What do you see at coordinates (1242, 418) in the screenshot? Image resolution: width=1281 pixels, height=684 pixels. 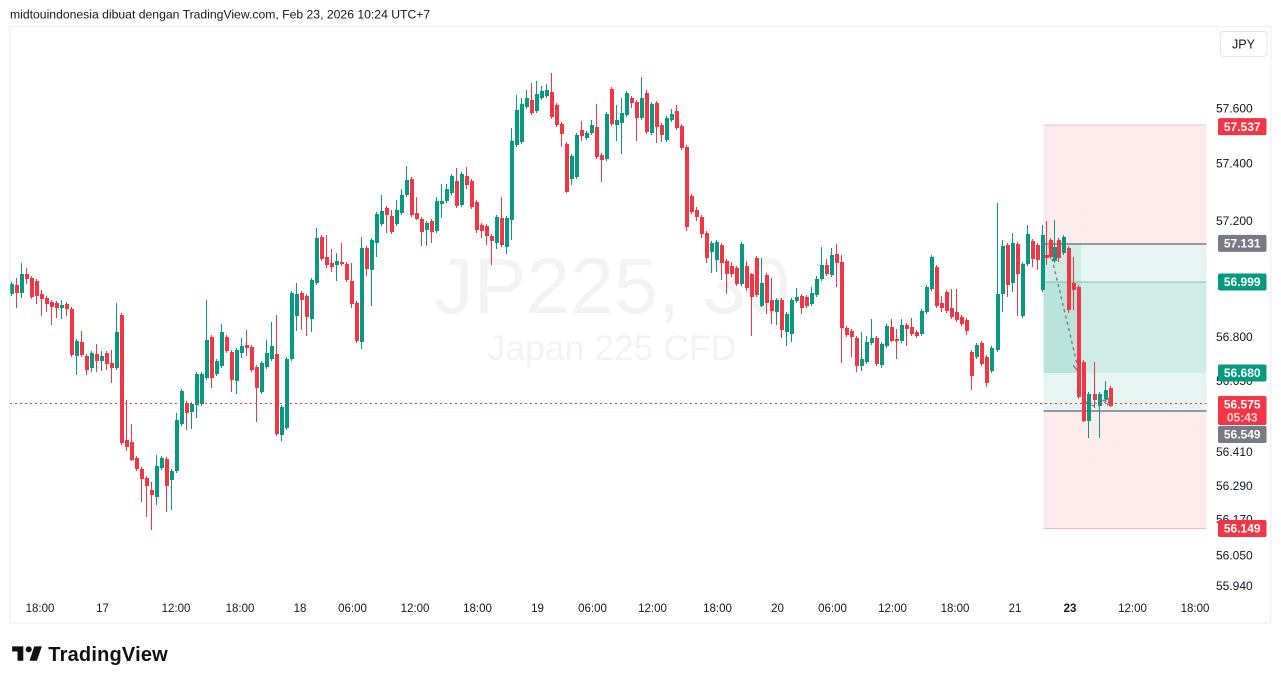 I see `svg-text: 05:43` at bounding box center [1242, 418].